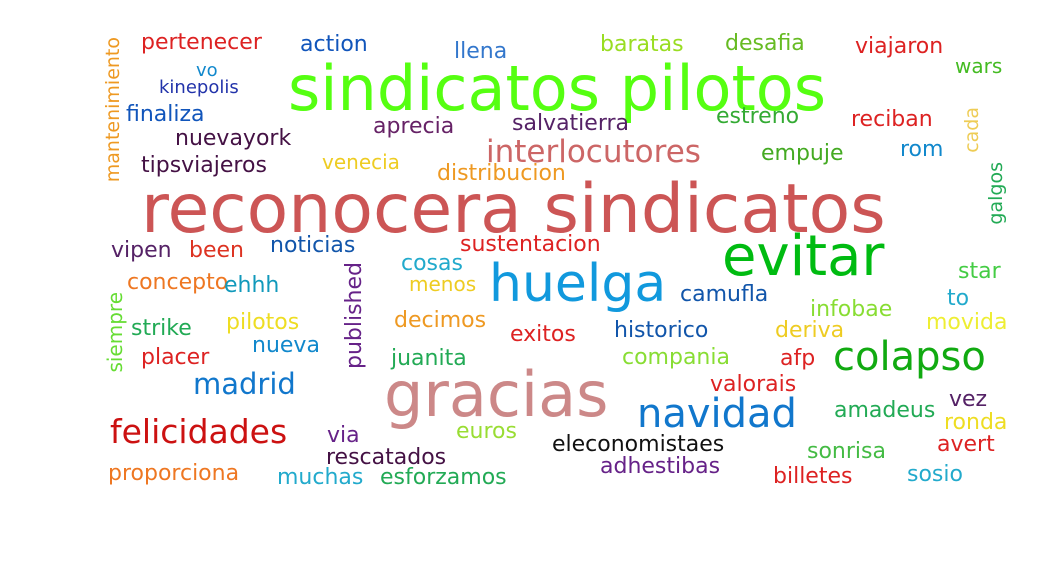 The width and height of the screenshot is (1046, 562). Describe the element at coordinates (165, 114) in the screenshot. I see `word-finaliza: finaliza` at that location.